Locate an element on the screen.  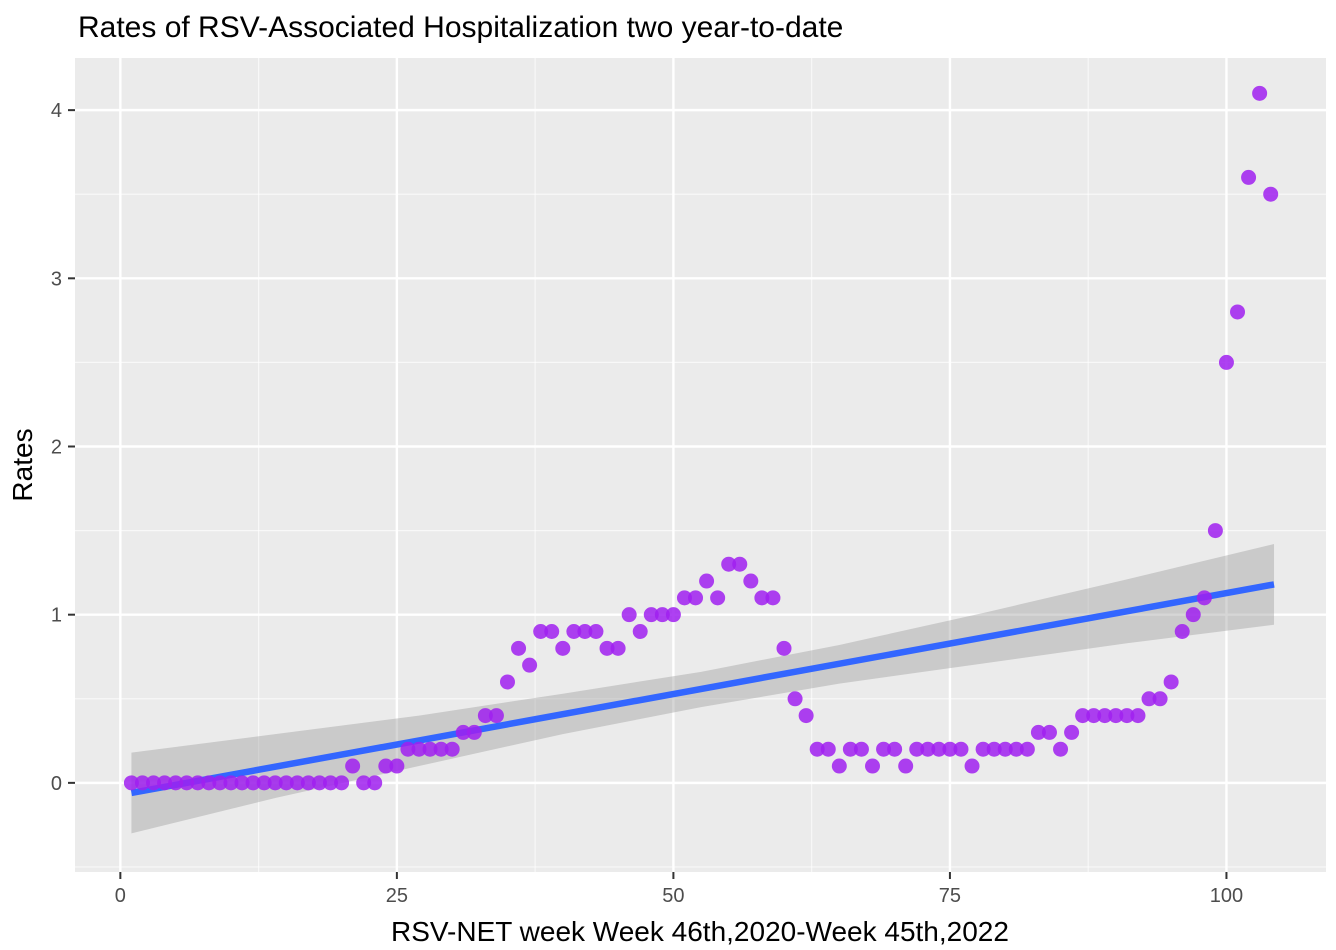
x-tick-label: 50 is located at coordinates (673, 896).